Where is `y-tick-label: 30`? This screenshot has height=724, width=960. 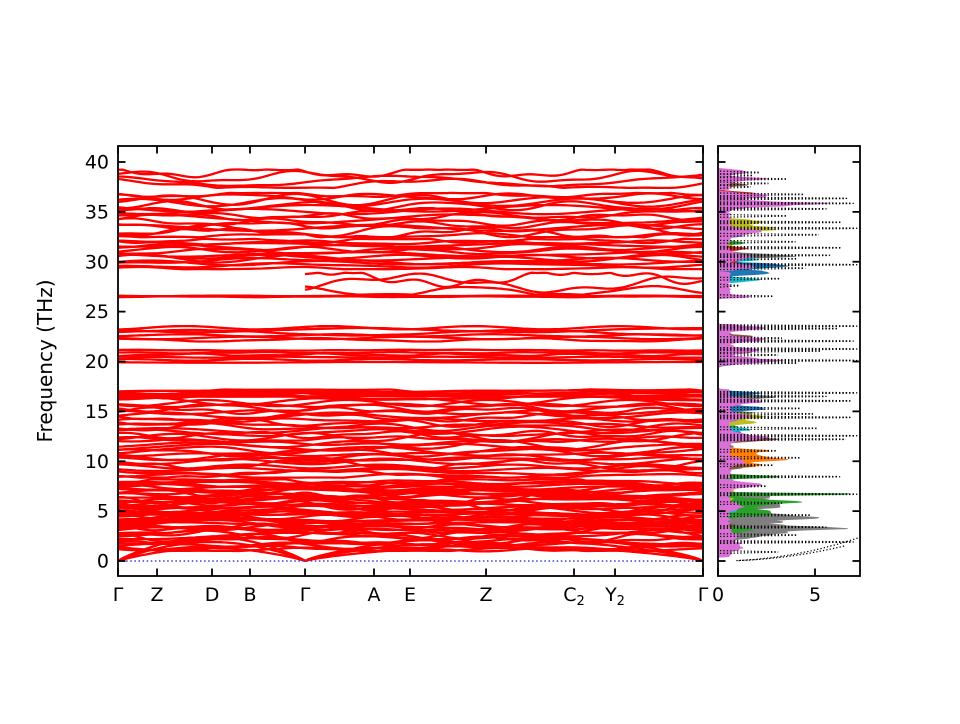
y-tick-label: 30 is located at coordinates (97, 262).